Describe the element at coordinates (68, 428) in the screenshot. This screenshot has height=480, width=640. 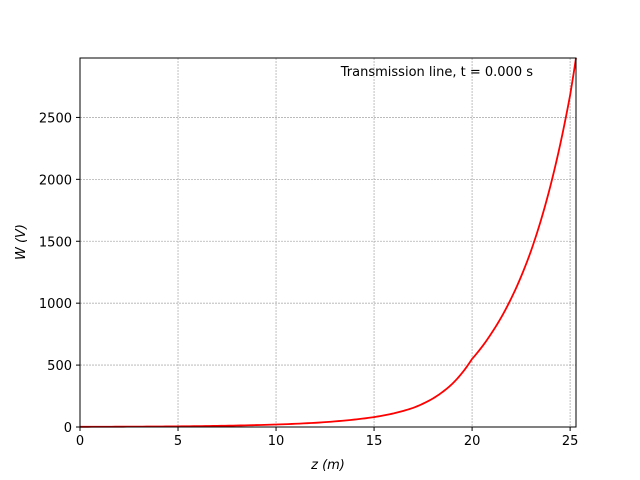
I see `y-tick-label: 0` at that location.